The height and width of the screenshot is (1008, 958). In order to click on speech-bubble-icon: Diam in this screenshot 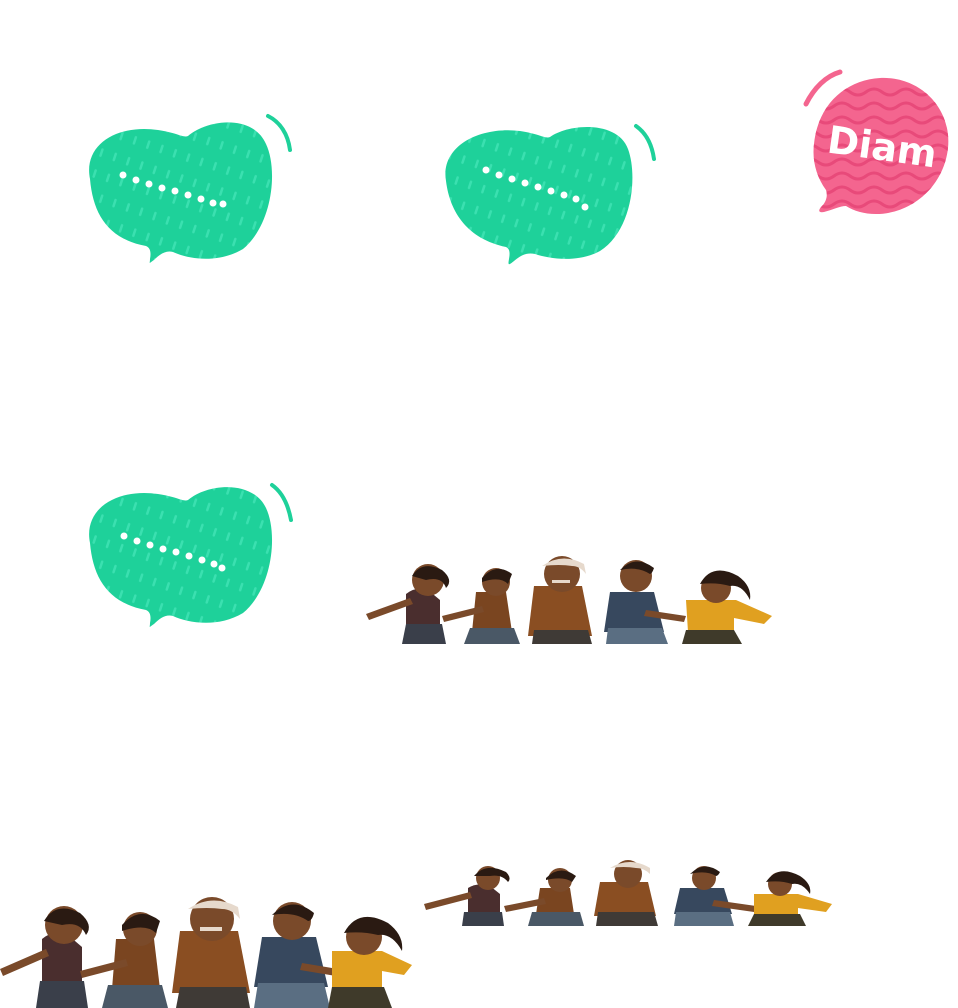, I will do `click(876, 141)`.